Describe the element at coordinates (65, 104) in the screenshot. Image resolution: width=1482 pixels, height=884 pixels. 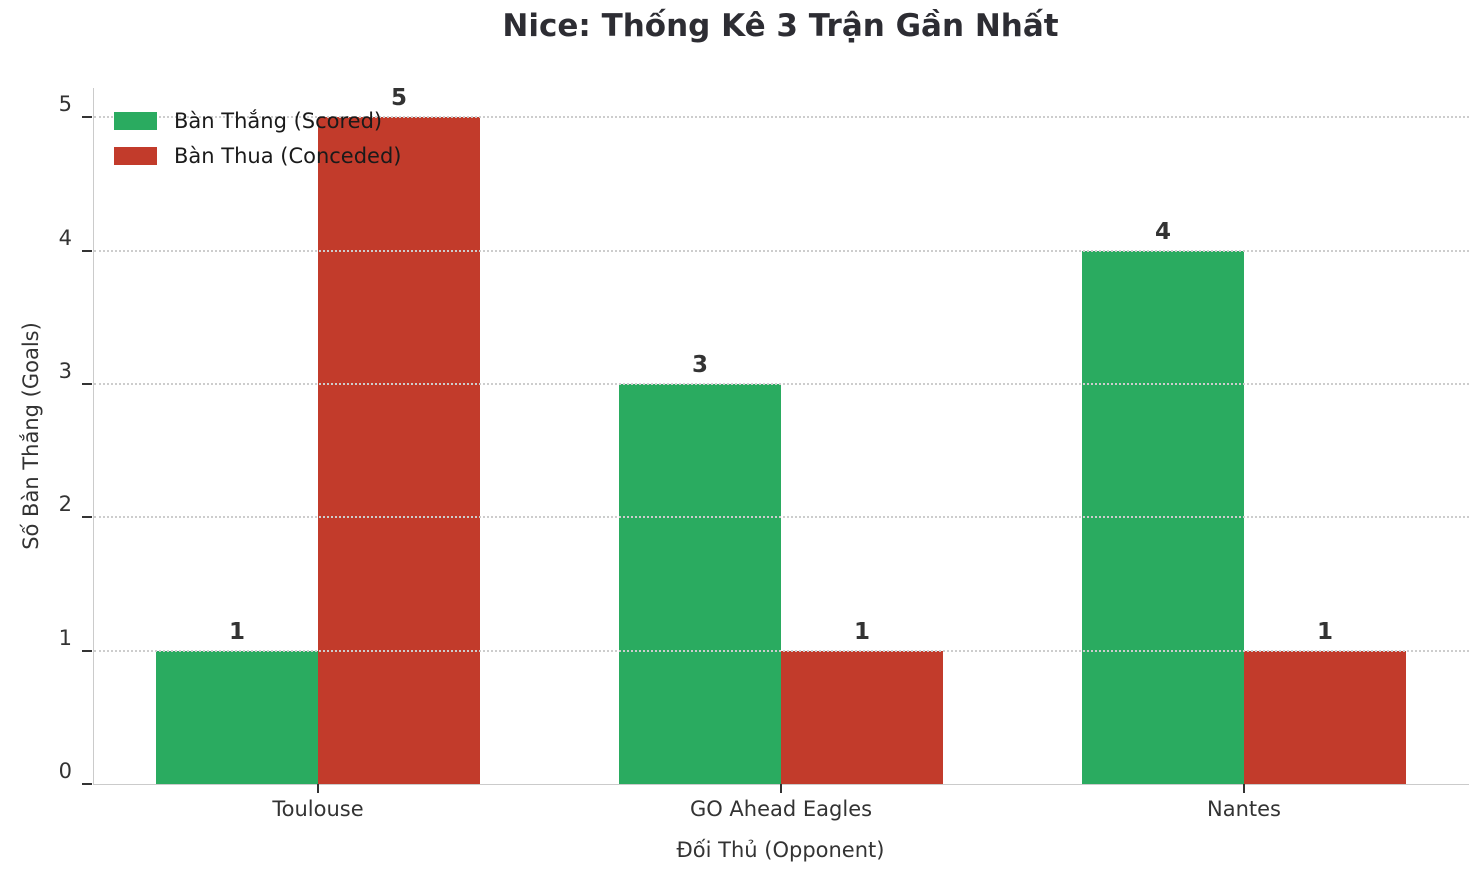
I see `y-tick-label-5: 5` at that location.